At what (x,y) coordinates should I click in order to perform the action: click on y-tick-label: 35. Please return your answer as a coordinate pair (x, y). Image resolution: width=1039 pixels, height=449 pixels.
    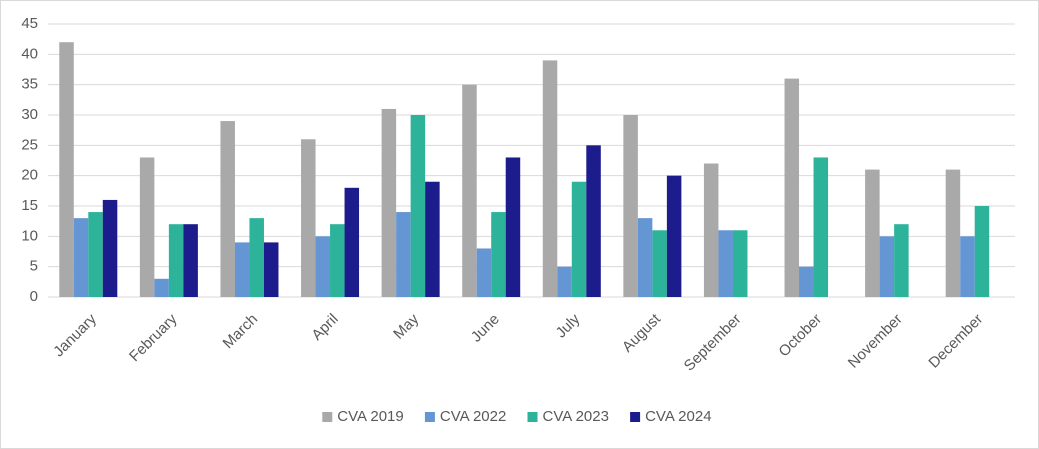
    Looking at the image, I should click on (29, 84).